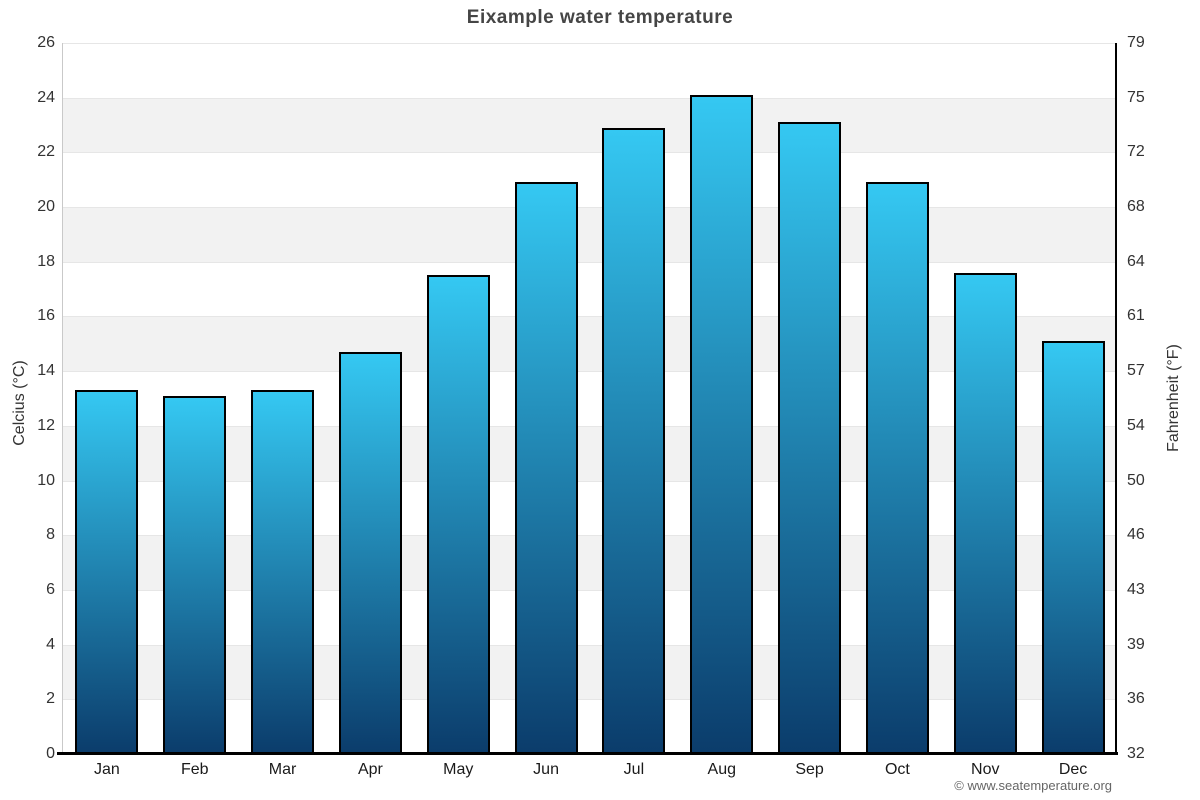 This screenshot has width=1200, height=800. Describe the element at coordinates (1136, 425) in the screenshot. I see `y-tick-label-fahrenheit: 54` at that location.